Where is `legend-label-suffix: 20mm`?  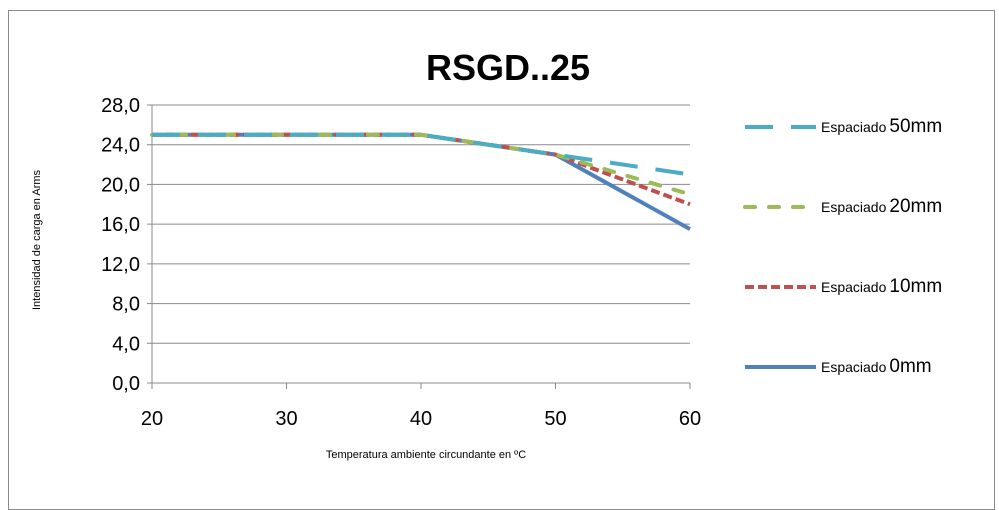
legend-label-suffix: 20mm is located at coordinates (915, 206).